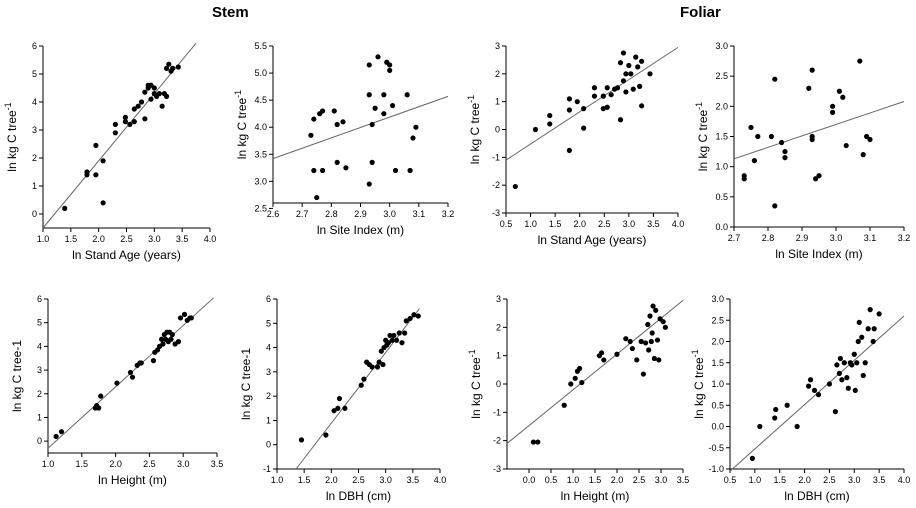 This screenshot has height=508, width=916. Describe the element at coordinates (273, 214) in the screenshot. I see `x-tick-label: 2.6` at that location.